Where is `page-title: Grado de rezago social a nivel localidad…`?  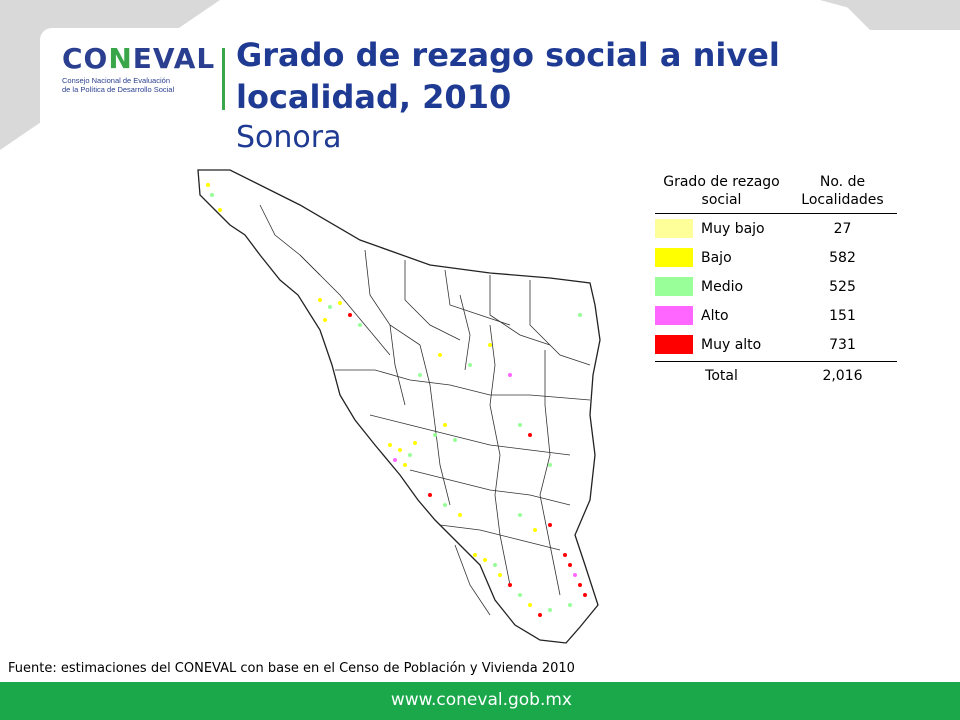
page-title: Grado de rezago social a nivel localidad… is located at coordinates (508, 76).